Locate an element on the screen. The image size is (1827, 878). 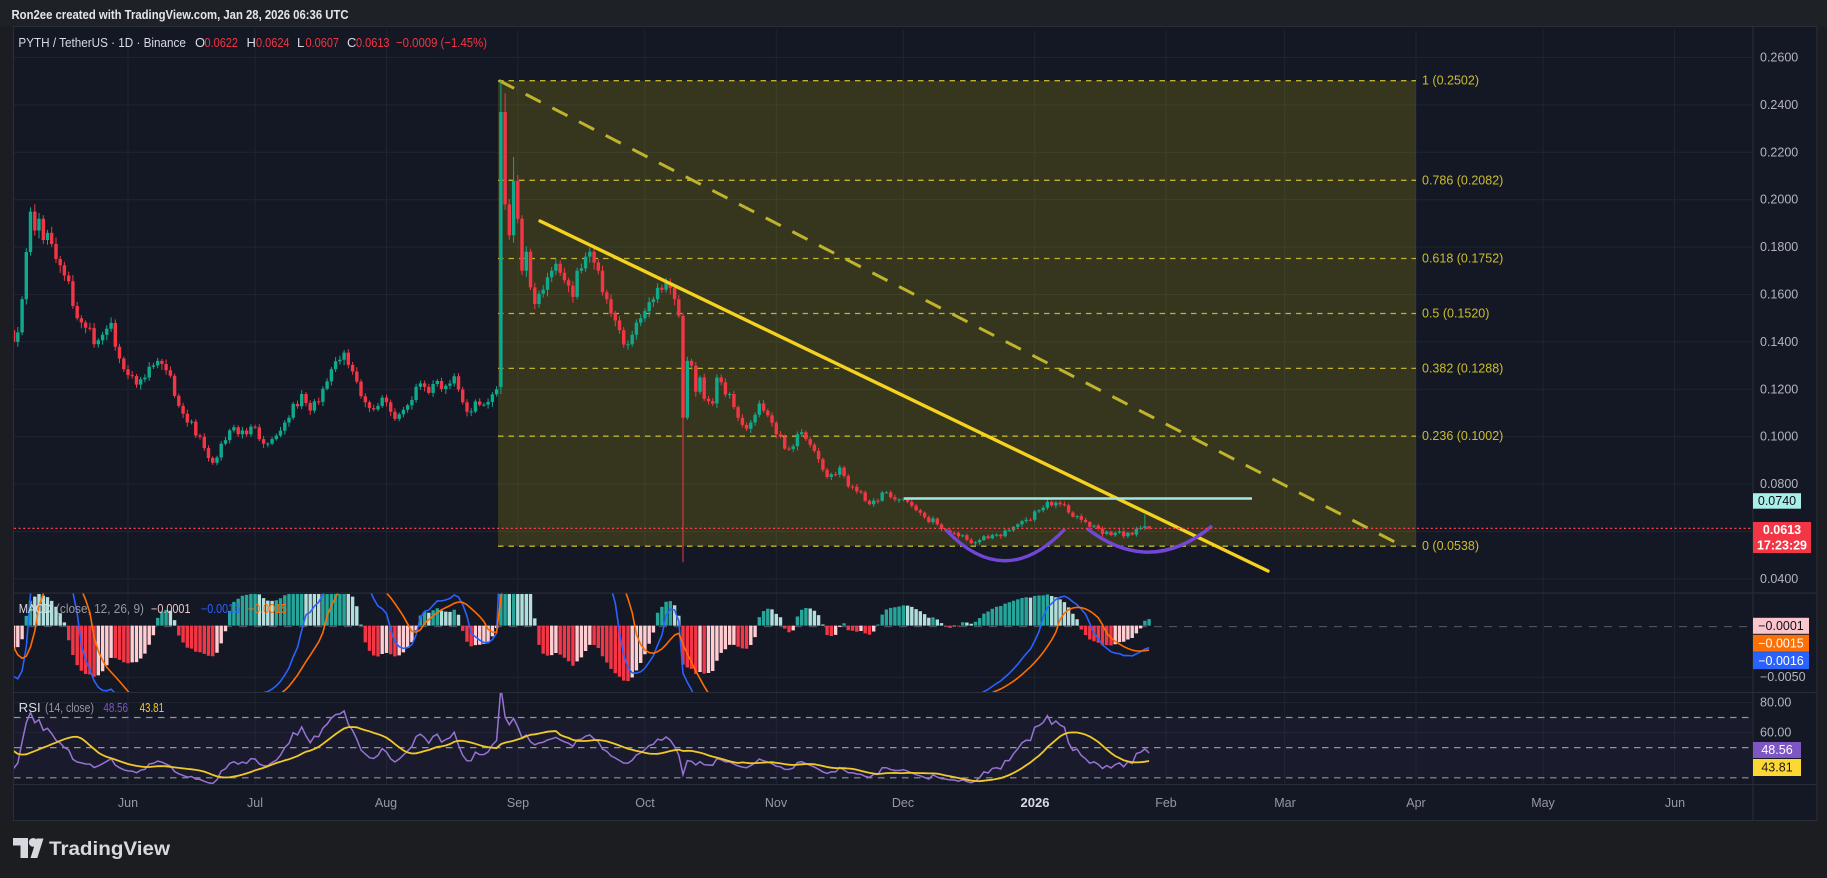
svg-text: −0.0016 is located at coordinates (1781, 661).